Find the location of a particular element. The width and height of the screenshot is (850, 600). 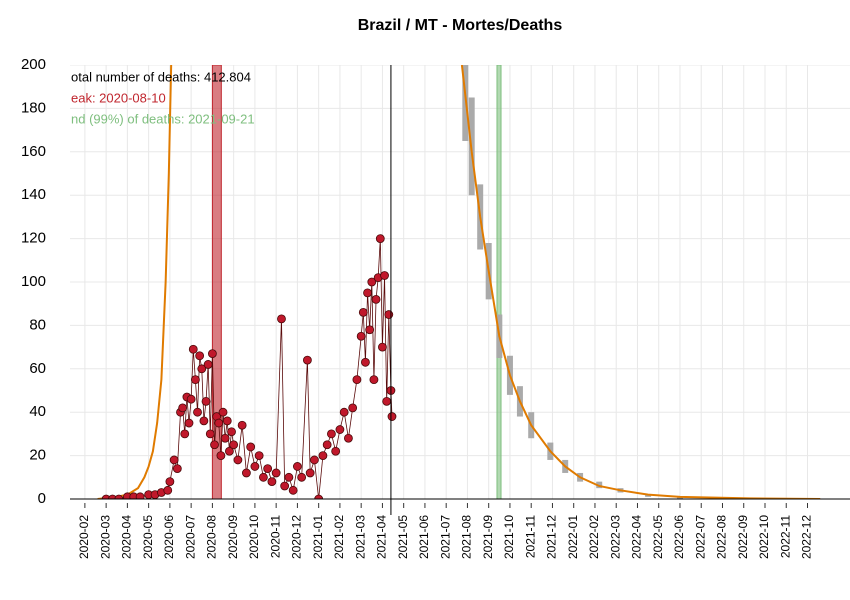

x-tick-label: 2020-10 is located at coordinates (254, 537).